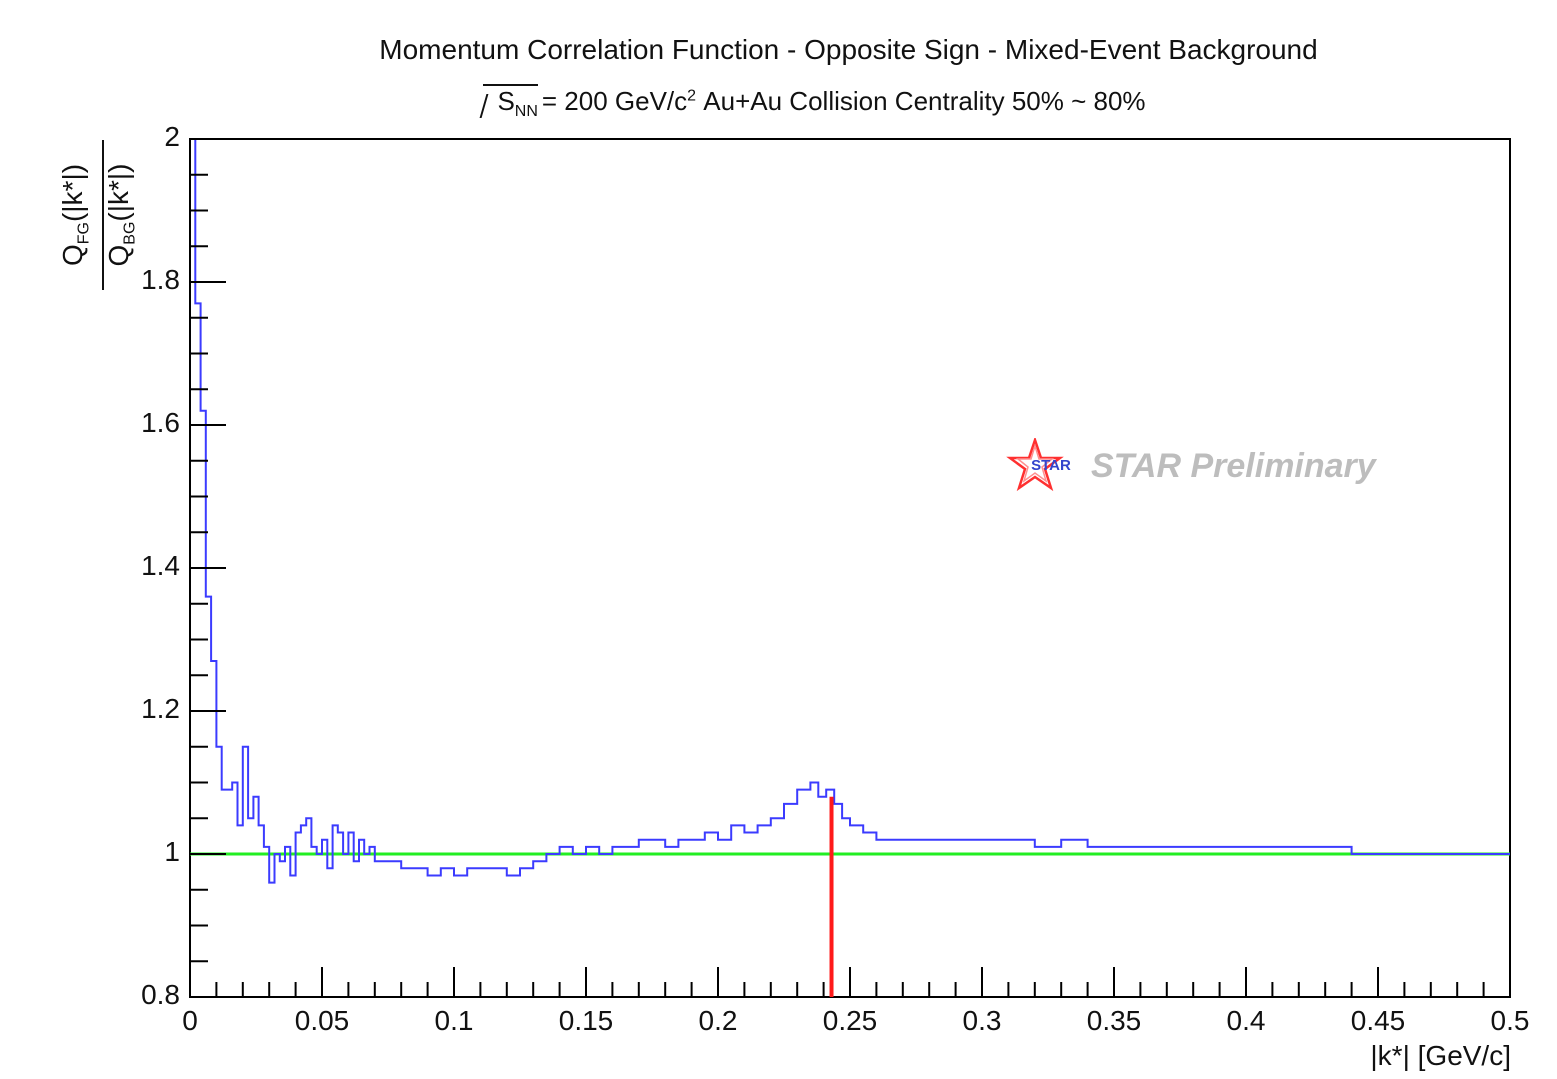 The width and height of the screenshot is (1557, 1079). I want to click on y-num-arg: (|k*|), so click(72, 193).